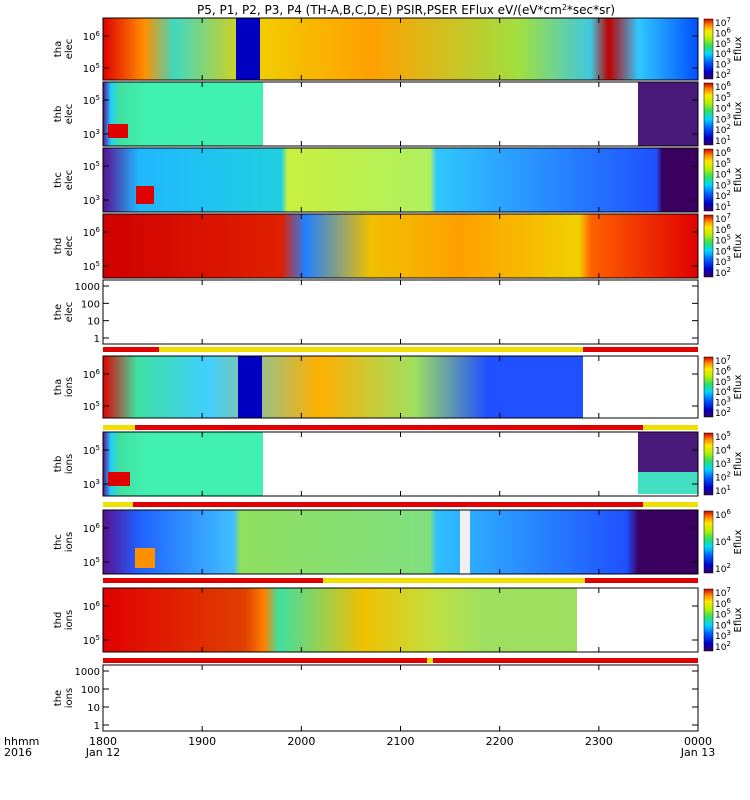 The width and height of the screenshot is (750, 800). I want to click on panel-the-ions, so click(400, 698).